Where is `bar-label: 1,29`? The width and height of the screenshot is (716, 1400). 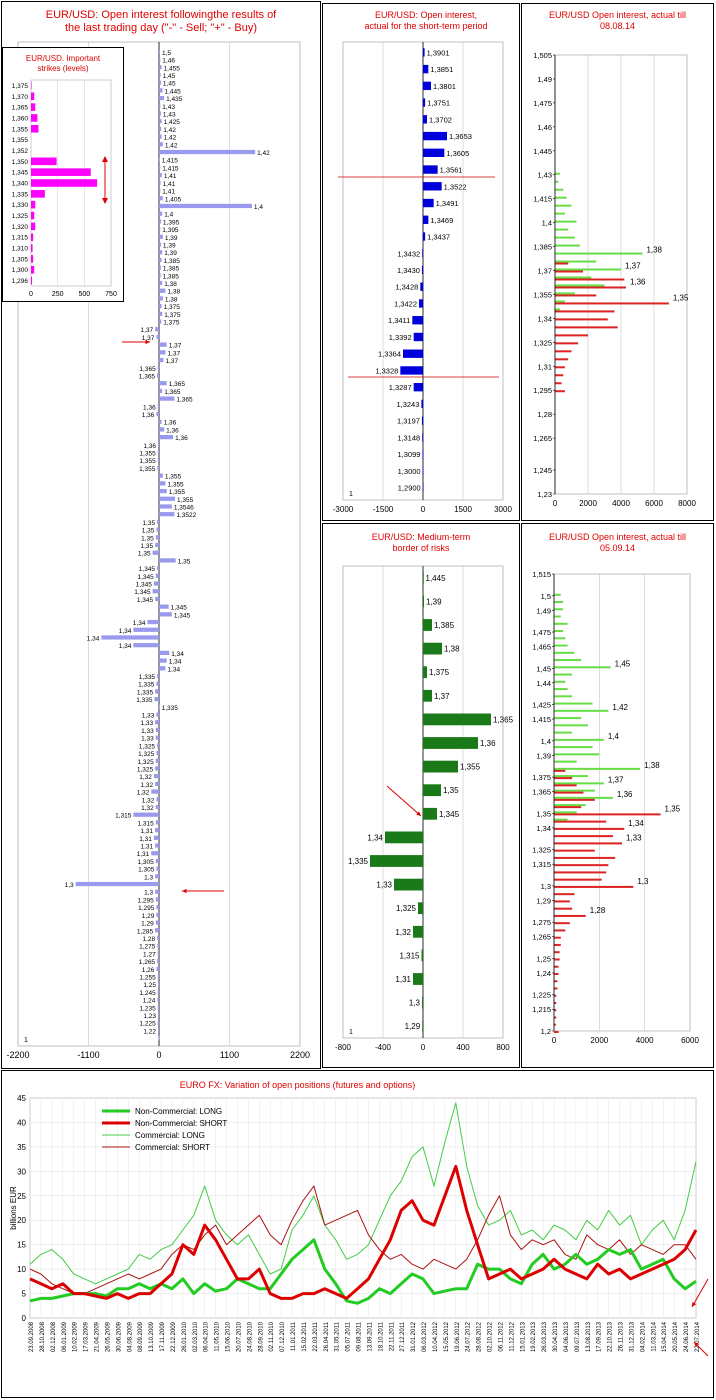
bar-label: 1,29 is located at coordinates (148, 916).